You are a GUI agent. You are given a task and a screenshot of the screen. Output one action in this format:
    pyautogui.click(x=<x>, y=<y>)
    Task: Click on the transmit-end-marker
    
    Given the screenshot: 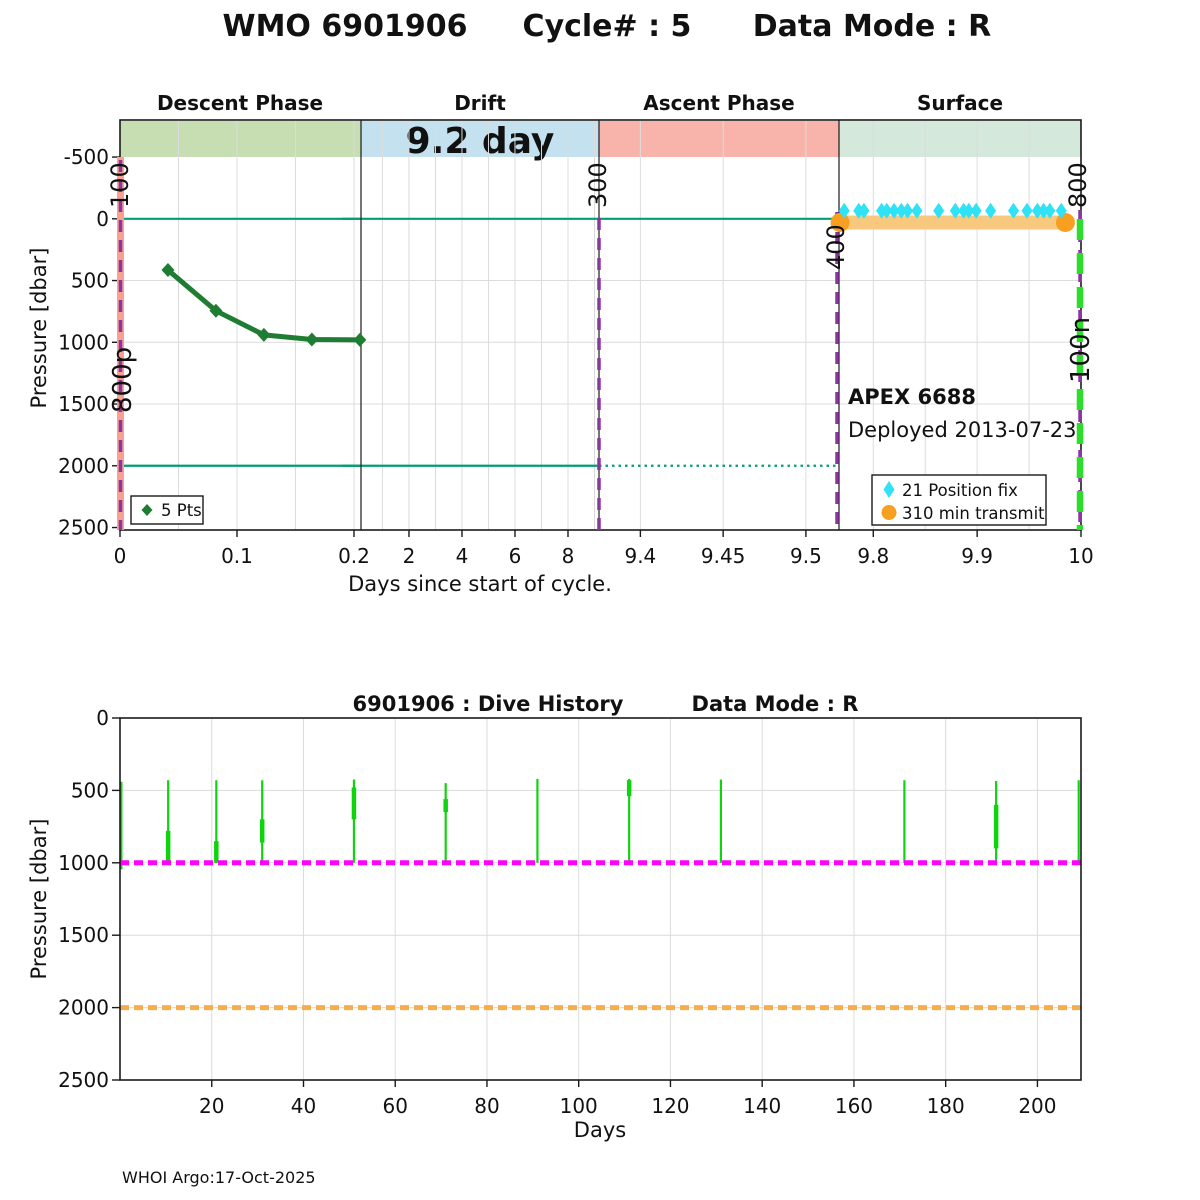 What is the action you would take?
    pyautogui.click(x=1065, y=222)
    